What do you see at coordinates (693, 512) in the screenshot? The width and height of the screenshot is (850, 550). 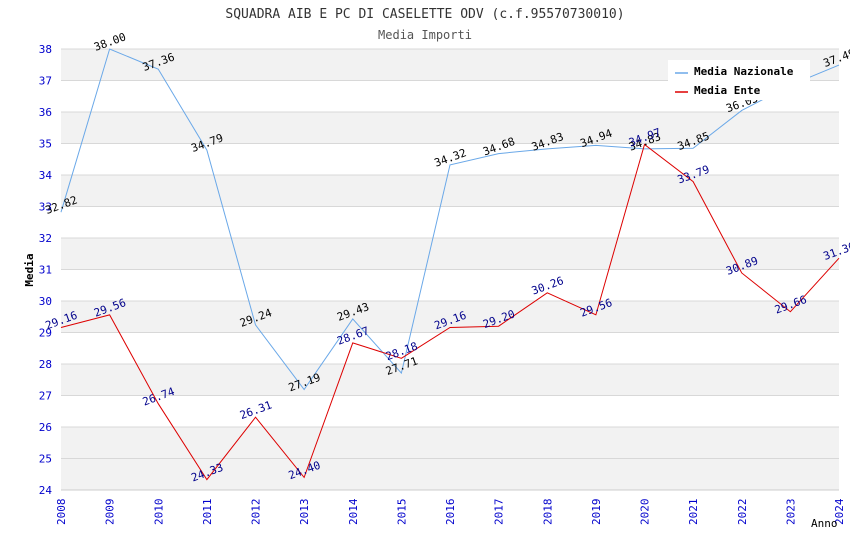 I see `x-tick-label: 2021` at bounding box center [693, 512].